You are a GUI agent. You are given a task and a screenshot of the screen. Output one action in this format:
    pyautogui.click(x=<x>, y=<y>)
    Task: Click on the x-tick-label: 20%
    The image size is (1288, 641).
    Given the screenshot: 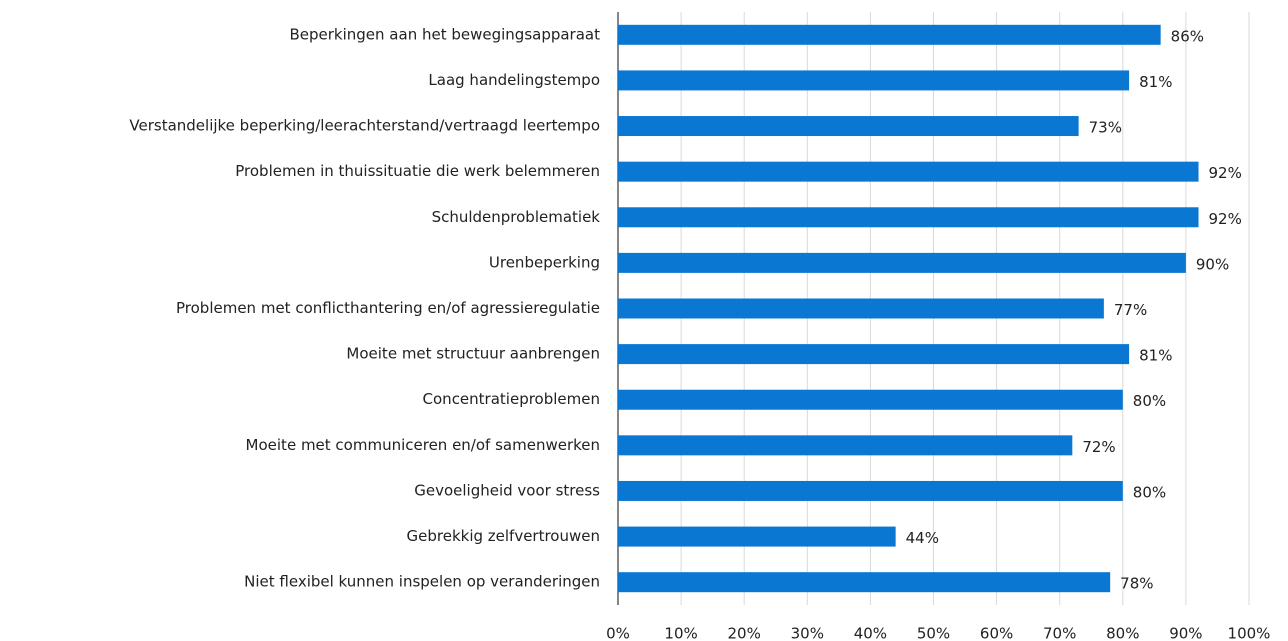 What is the action you would take?
    pyautogui.click(x=744, y=633)
    